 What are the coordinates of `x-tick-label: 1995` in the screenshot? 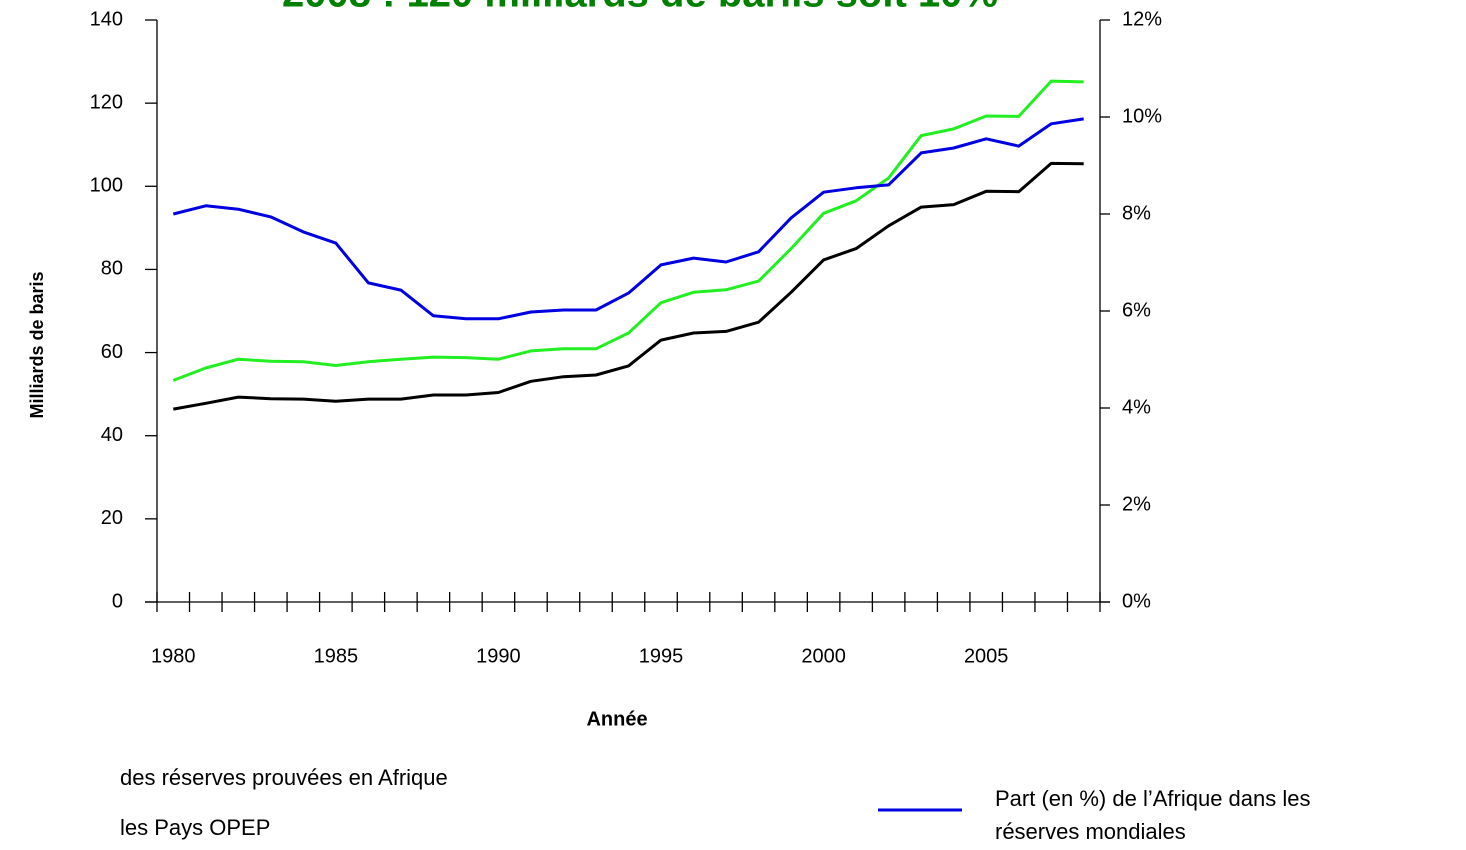 It's located at (661, 656).